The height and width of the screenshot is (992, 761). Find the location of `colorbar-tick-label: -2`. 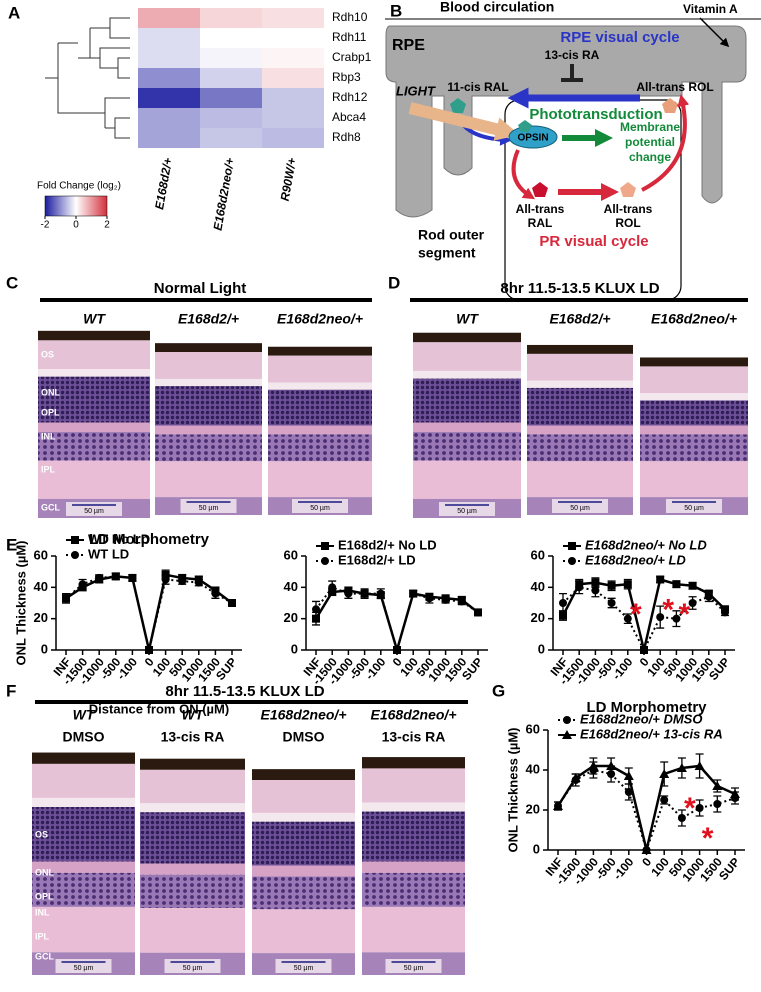

colorbar-tick-label: -2 is located at coordinates (45, 225).